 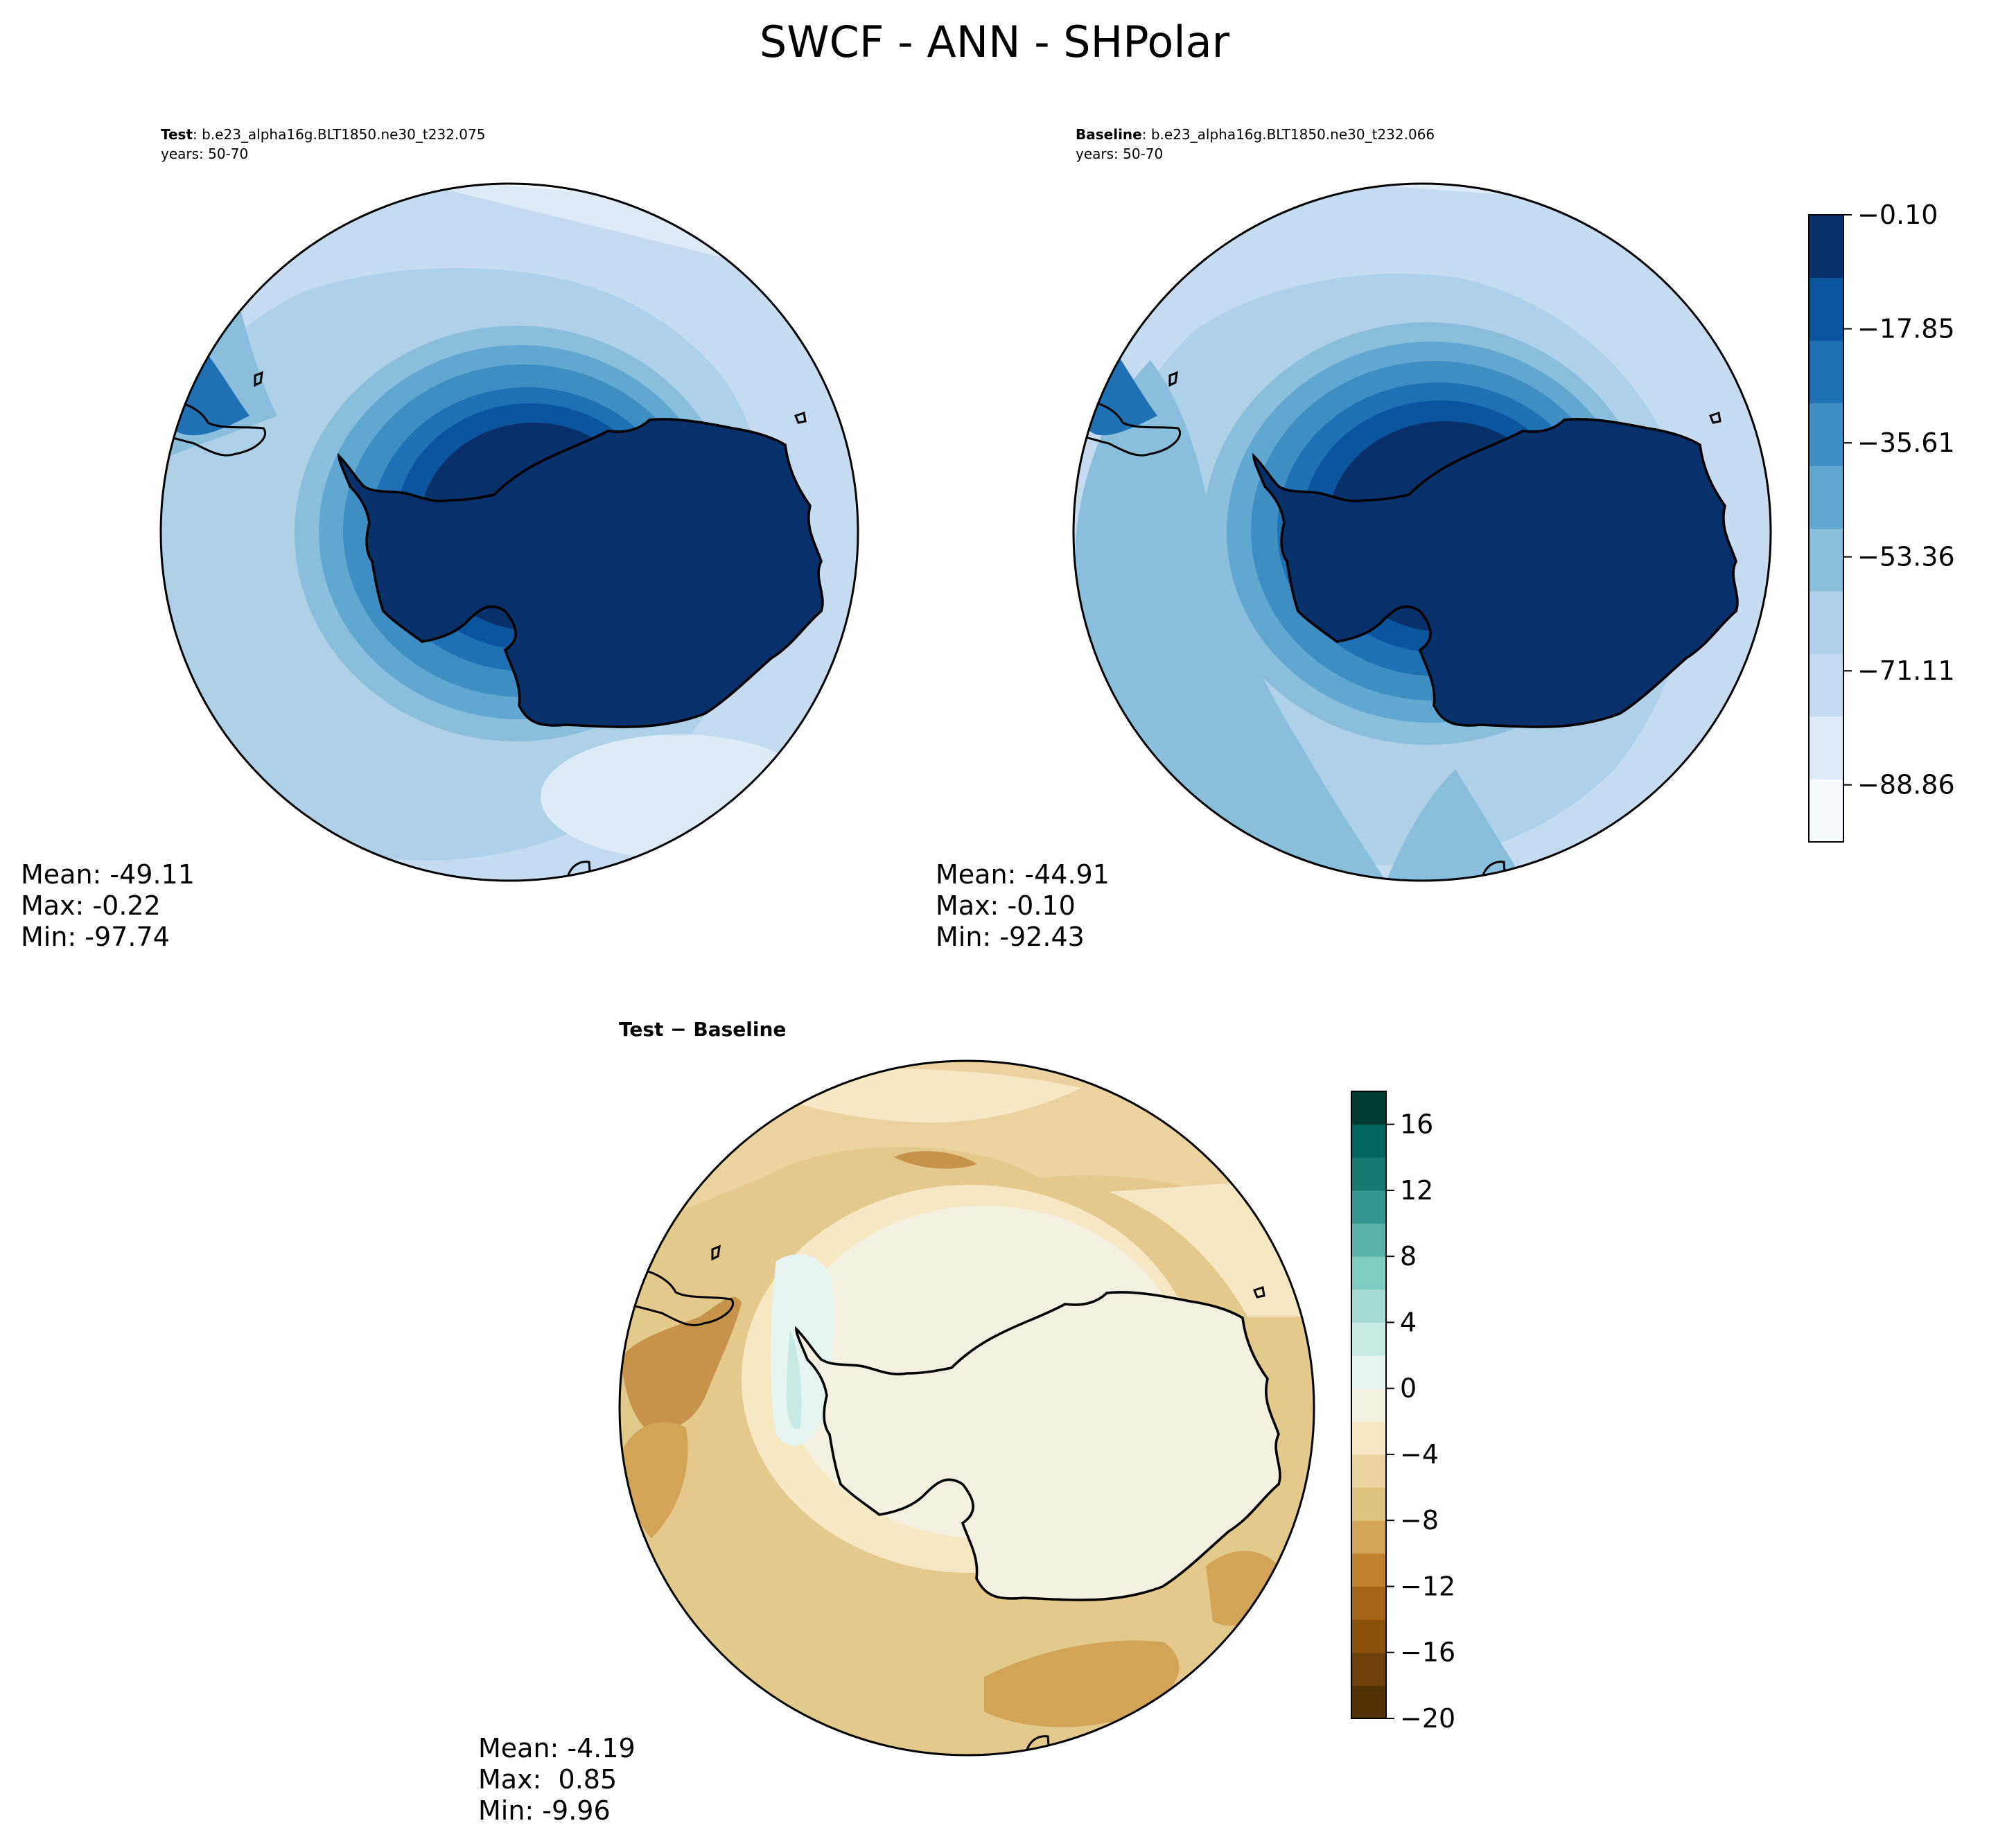 I want to click on test-map-frame, so click(x=509, y=532).